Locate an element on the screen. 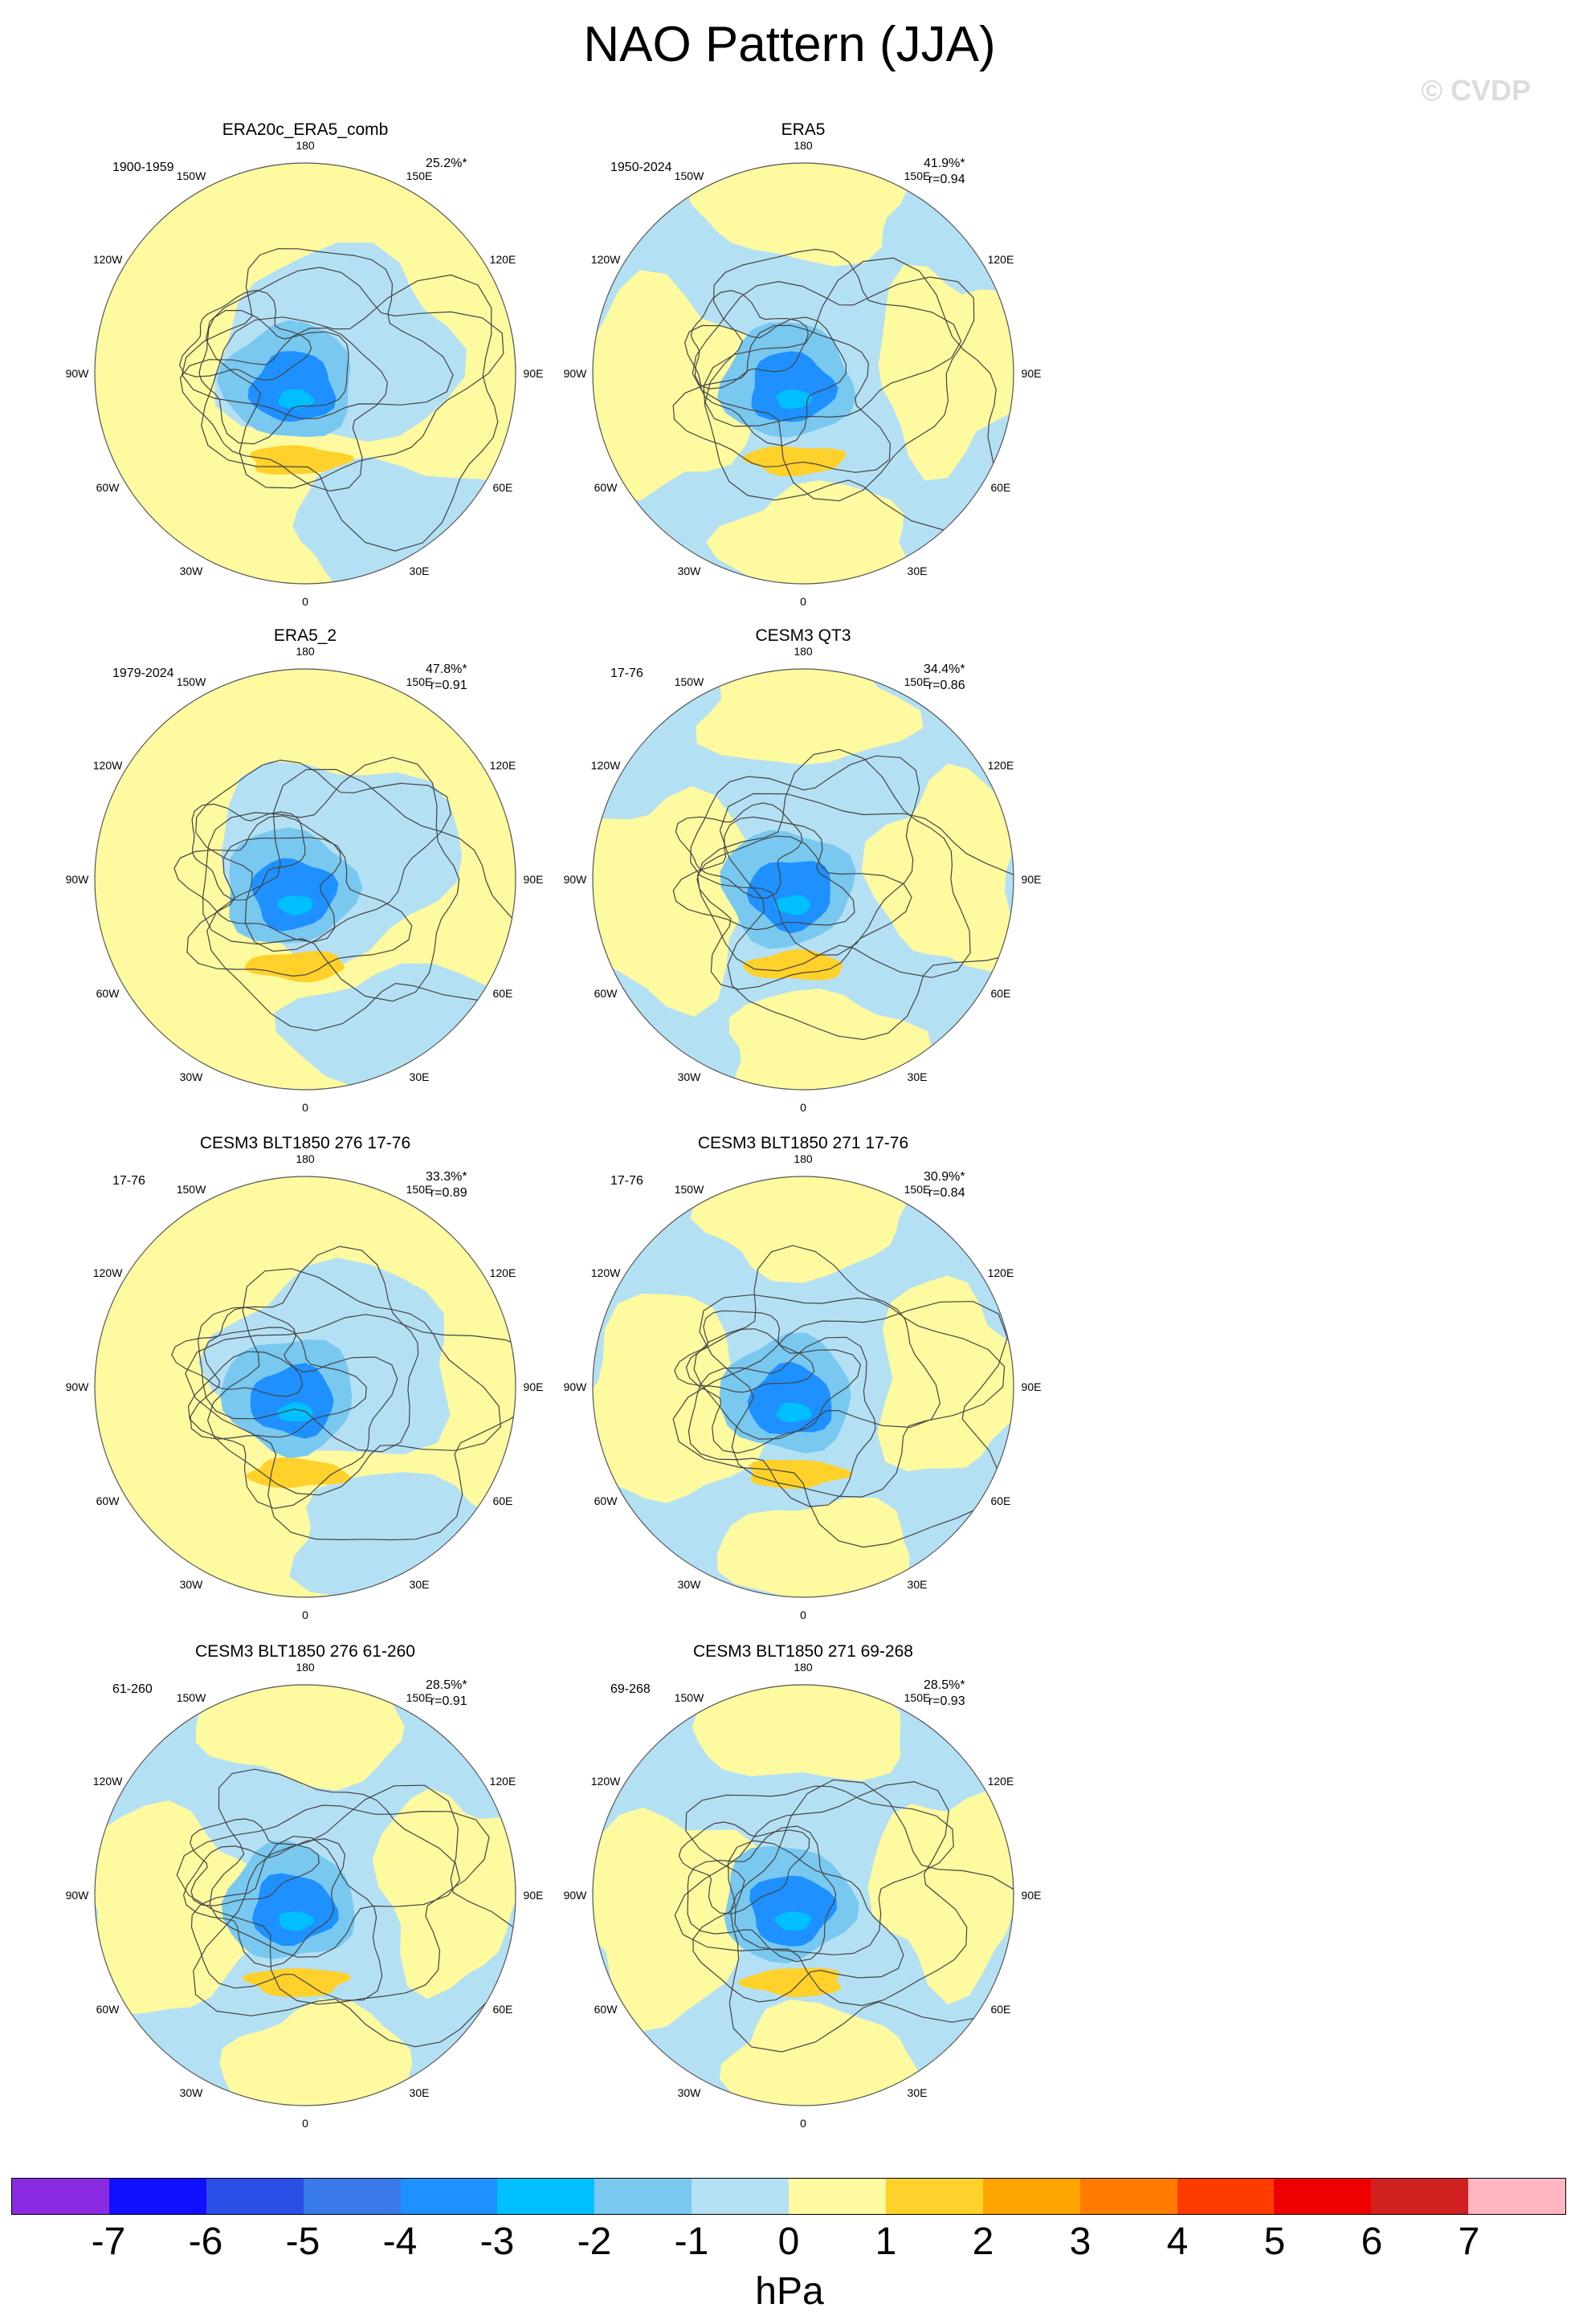  panel-title: ERA5 is located at coordinates (803, 129).